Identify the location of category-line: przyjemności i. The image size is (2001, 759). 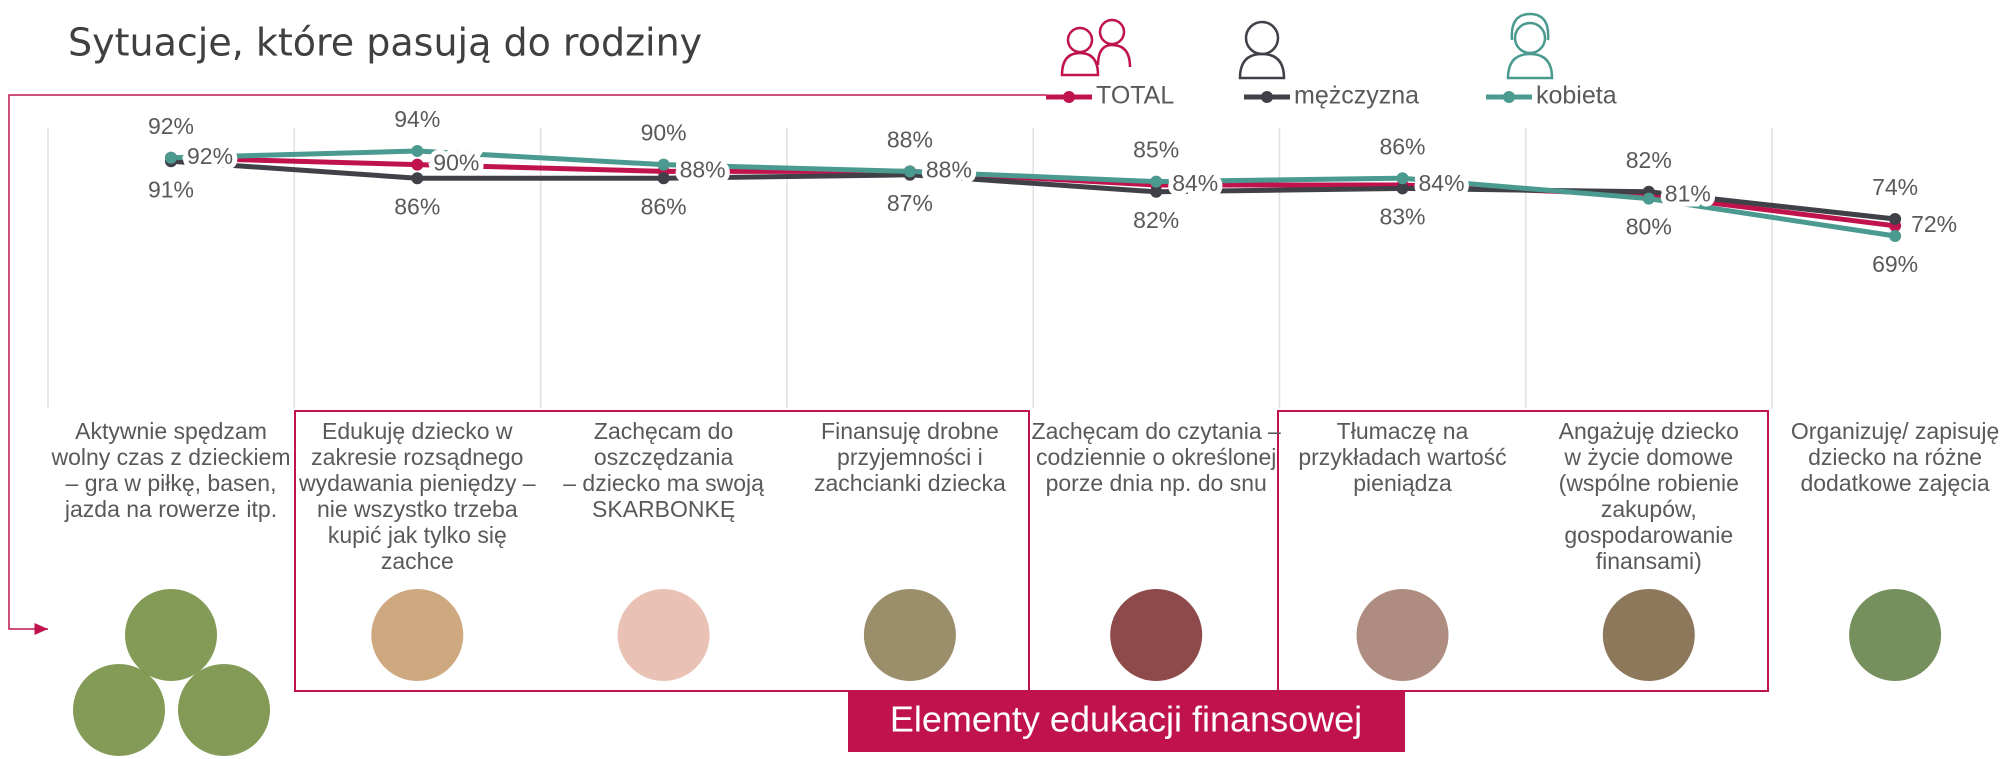
(910, 457).